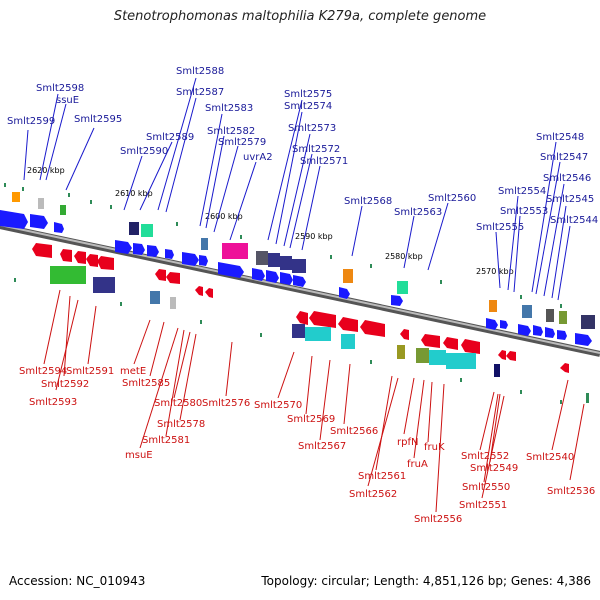 The width and height of the screenshot is (600, 600). What do you see at coordinates (60, 88) in the screenshot?
I see `gene-label: Smlt2598` at bounding box center [60, 88].